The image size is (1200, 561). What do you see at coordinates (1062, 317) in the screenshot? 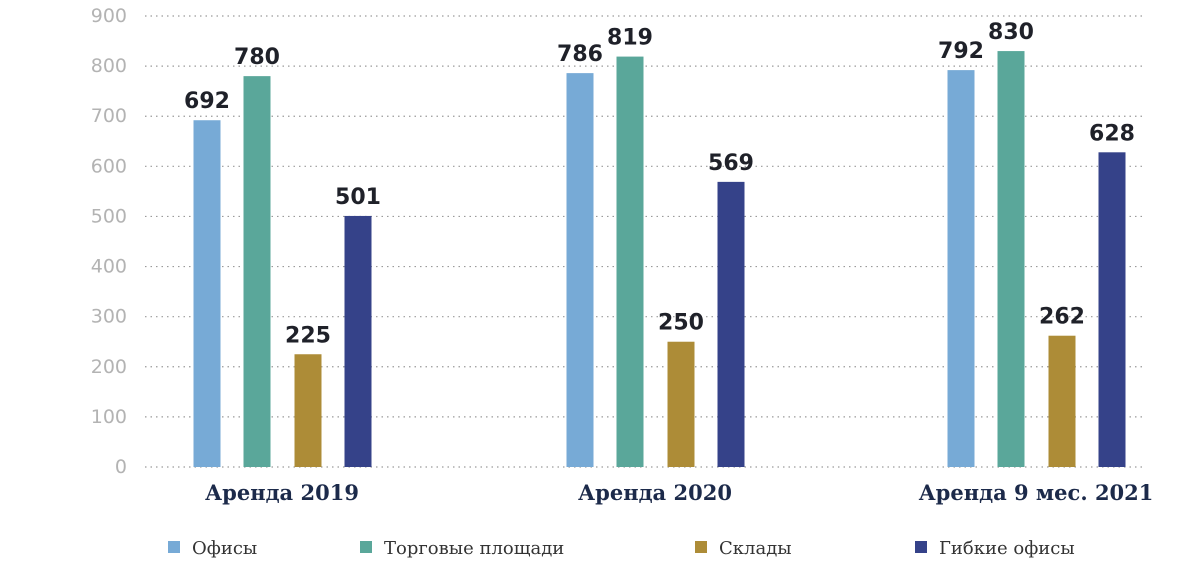
I see `data-label: 262` at bounding box center [1062, 317].